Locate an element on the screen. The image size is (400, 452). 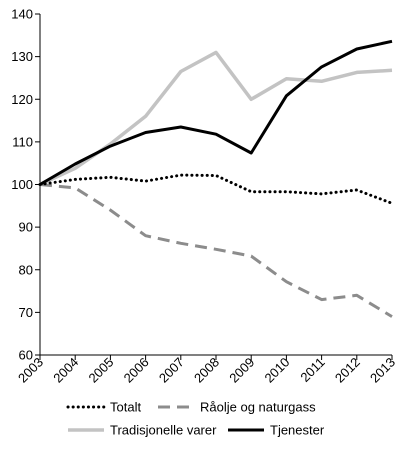
x-tick-label: 2004 is located at coordinates (65, 370).